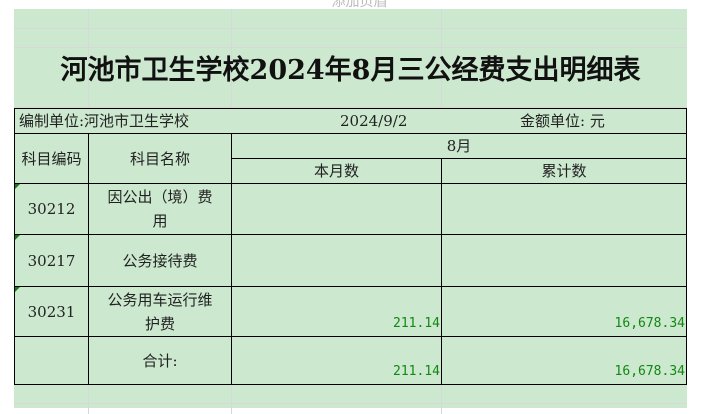 The image size is (719, 414). Describe the element at coordinates (160, 360) in the screenshot. I see `total-label: 合计:` at that location.